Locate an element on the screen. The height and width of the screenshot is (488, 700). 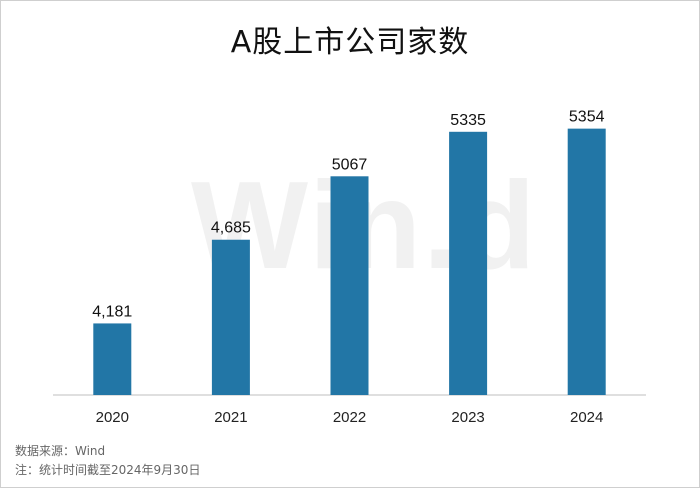
x-tick-2020: 2020 is located at coordinates (112, 417).